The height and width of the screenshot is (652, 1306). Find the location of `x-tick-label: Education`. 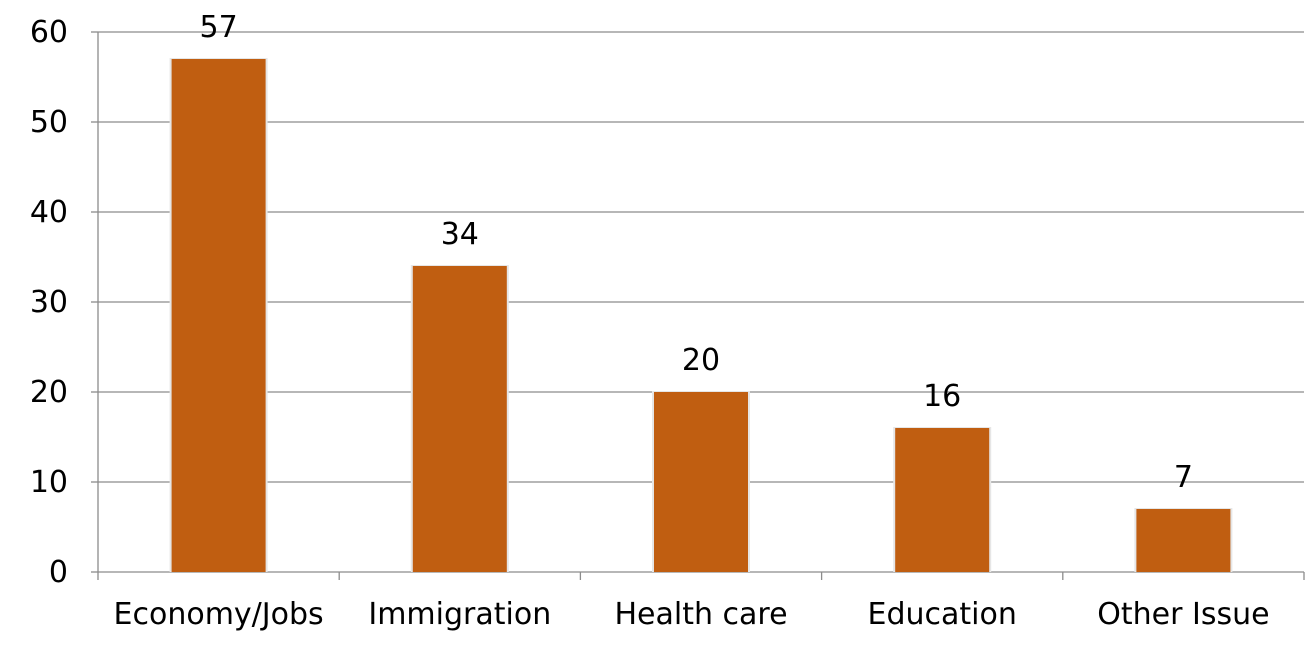

x-tick-label: Education is located at coordinates (942, 614).